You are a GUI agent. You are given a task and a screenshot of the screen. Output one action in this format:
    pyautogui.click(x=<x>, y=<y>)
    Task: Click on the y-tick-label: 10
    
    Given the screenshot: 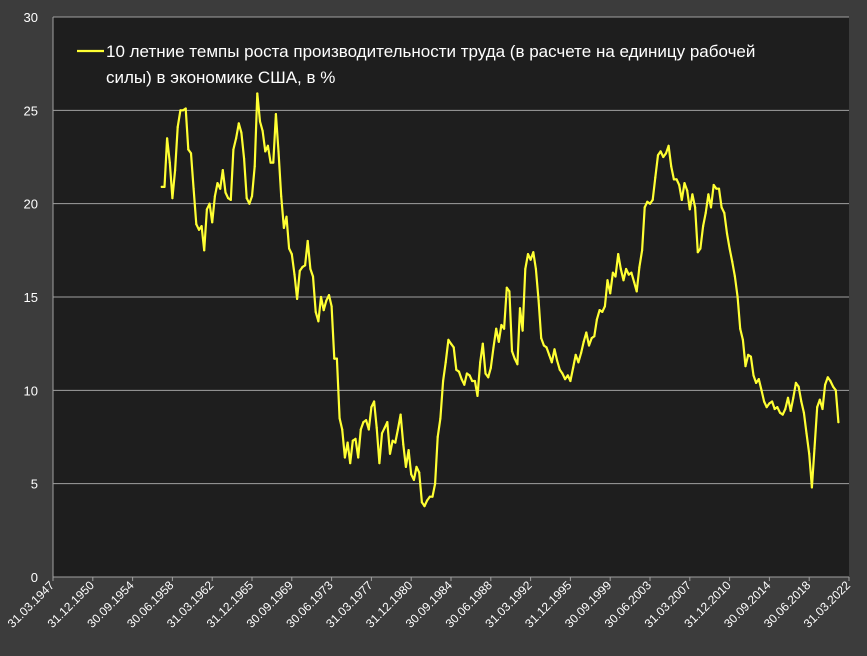 What is the action you would take?
    pyautogui.click(x=31, y=390)
    